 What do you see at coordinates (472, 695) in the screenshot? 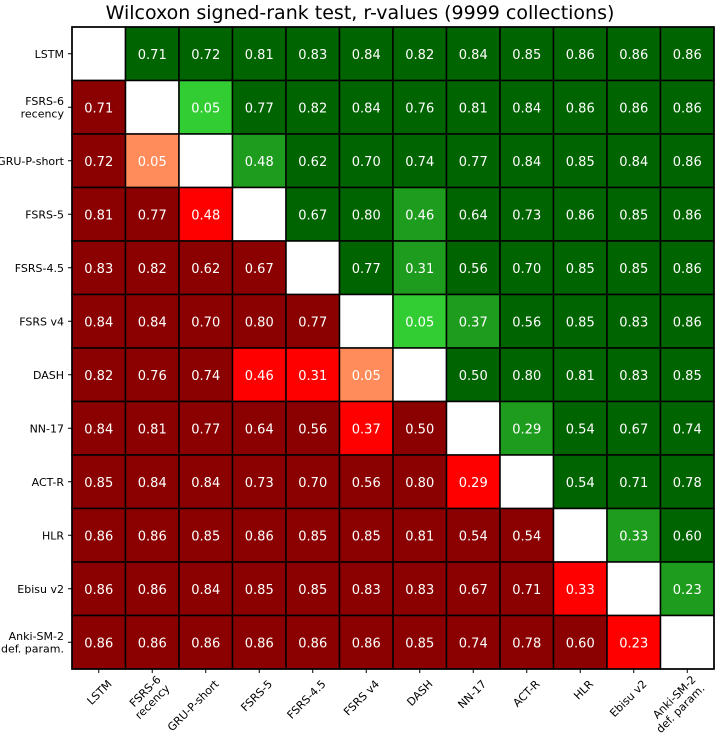
I see `x-tick-label: NN-17` at bounding box center [472, 695].